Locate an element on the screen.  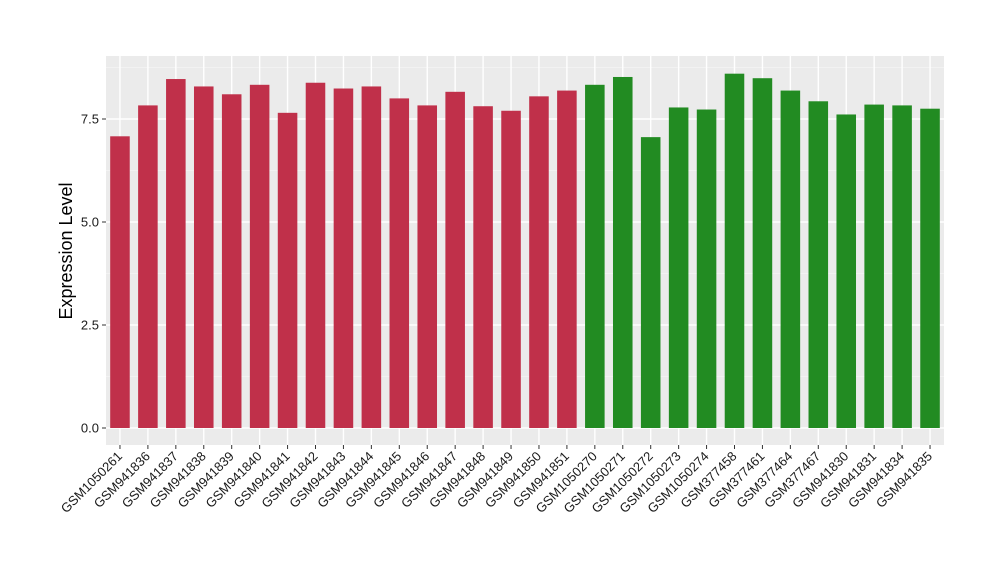
bar-gsm941850 is located at coordinates (539, 262).